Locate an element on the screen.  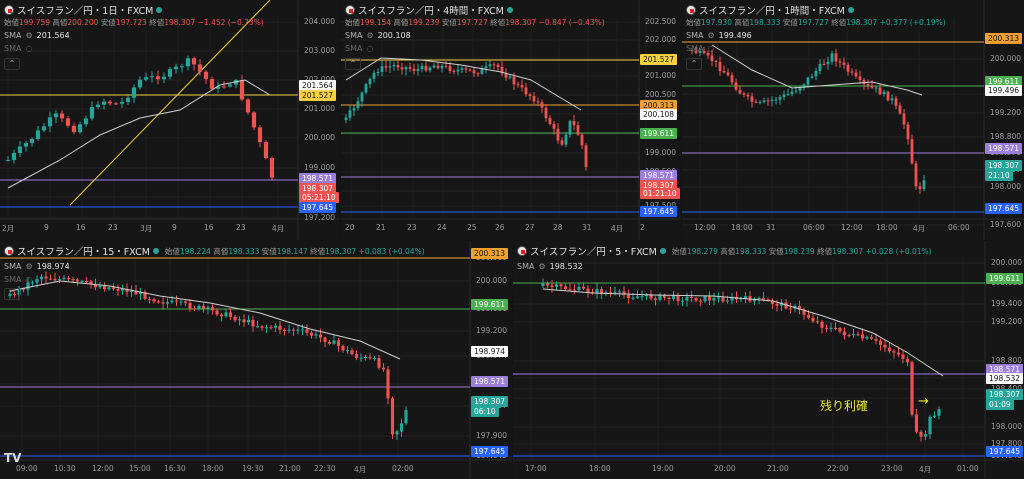
price-tag-white: 198.974 is located at coordinates (490, 351).